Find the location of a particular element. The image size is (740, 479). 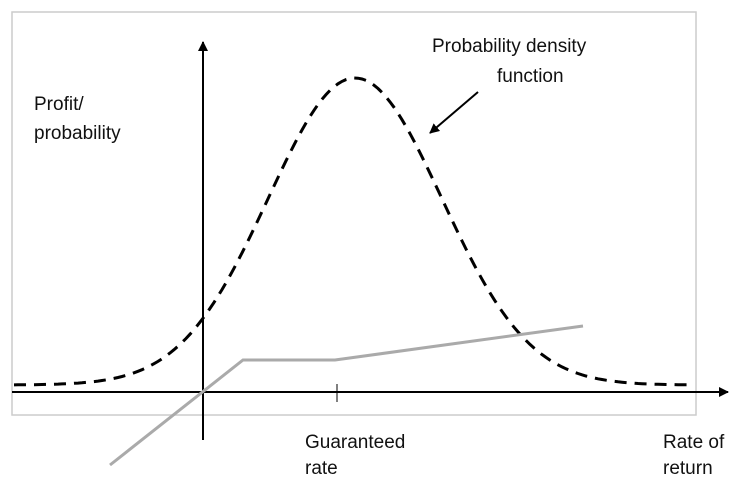

curve-label: function is located at coordinates (530, 76).